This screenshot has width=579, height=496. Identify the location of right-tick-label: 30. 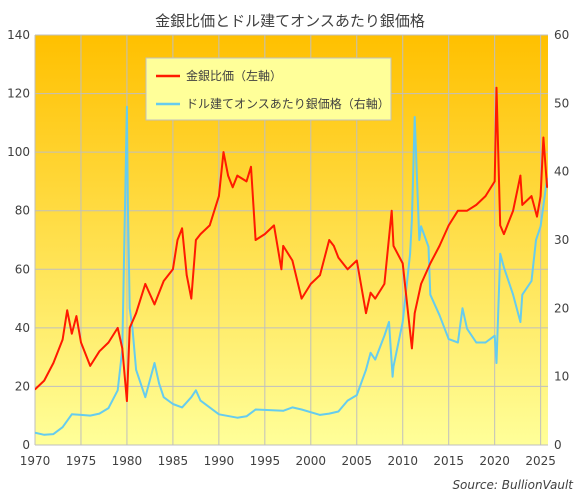
(561, 240).